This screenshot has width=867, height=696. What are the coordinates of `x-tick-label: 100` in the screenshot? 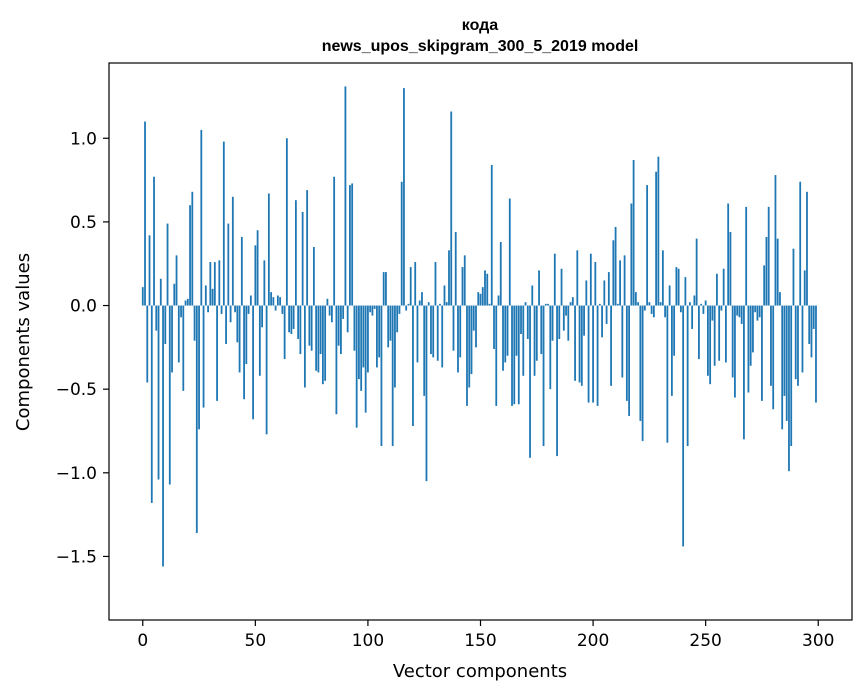 It's located at (368, 641).